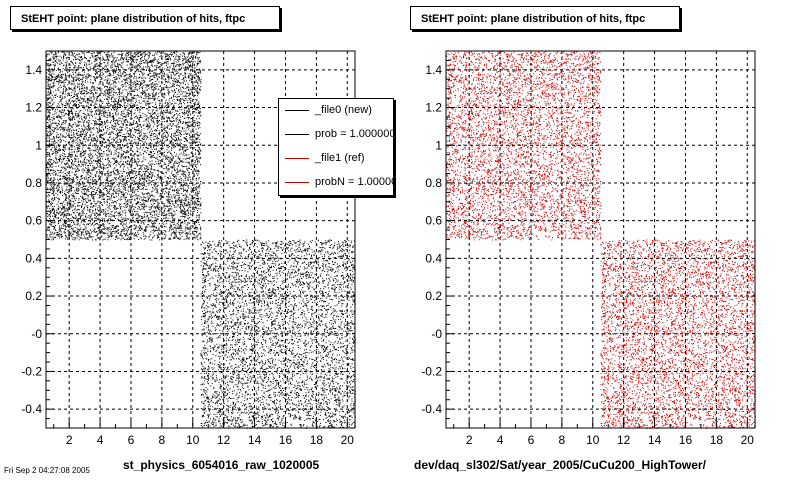  I want to click on legend-label: _file1 (ref), so click(340, 158).